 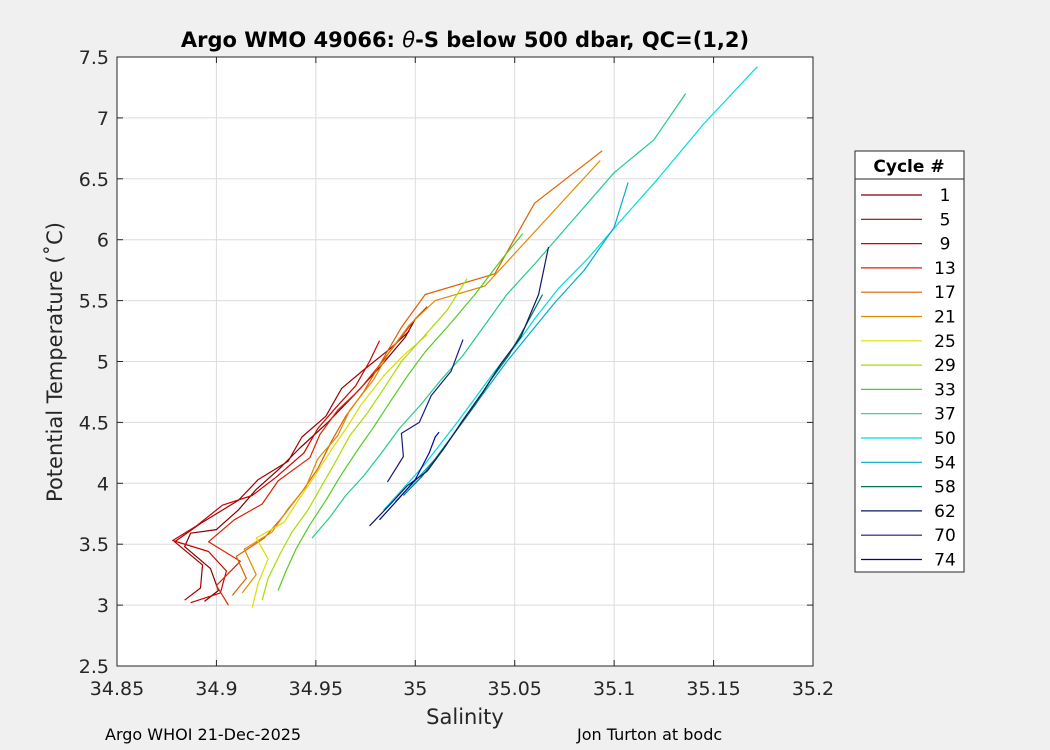 I want to click on footer-source: Argo WHOI 21-Dec-2025, so click(x=203, y=734).